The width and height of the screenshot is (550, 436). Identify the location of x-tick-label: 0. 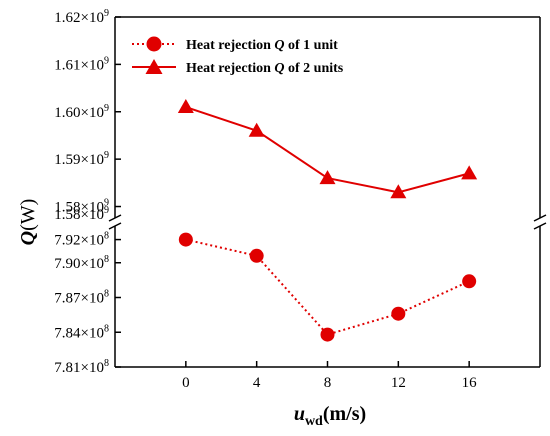
(186, 383).